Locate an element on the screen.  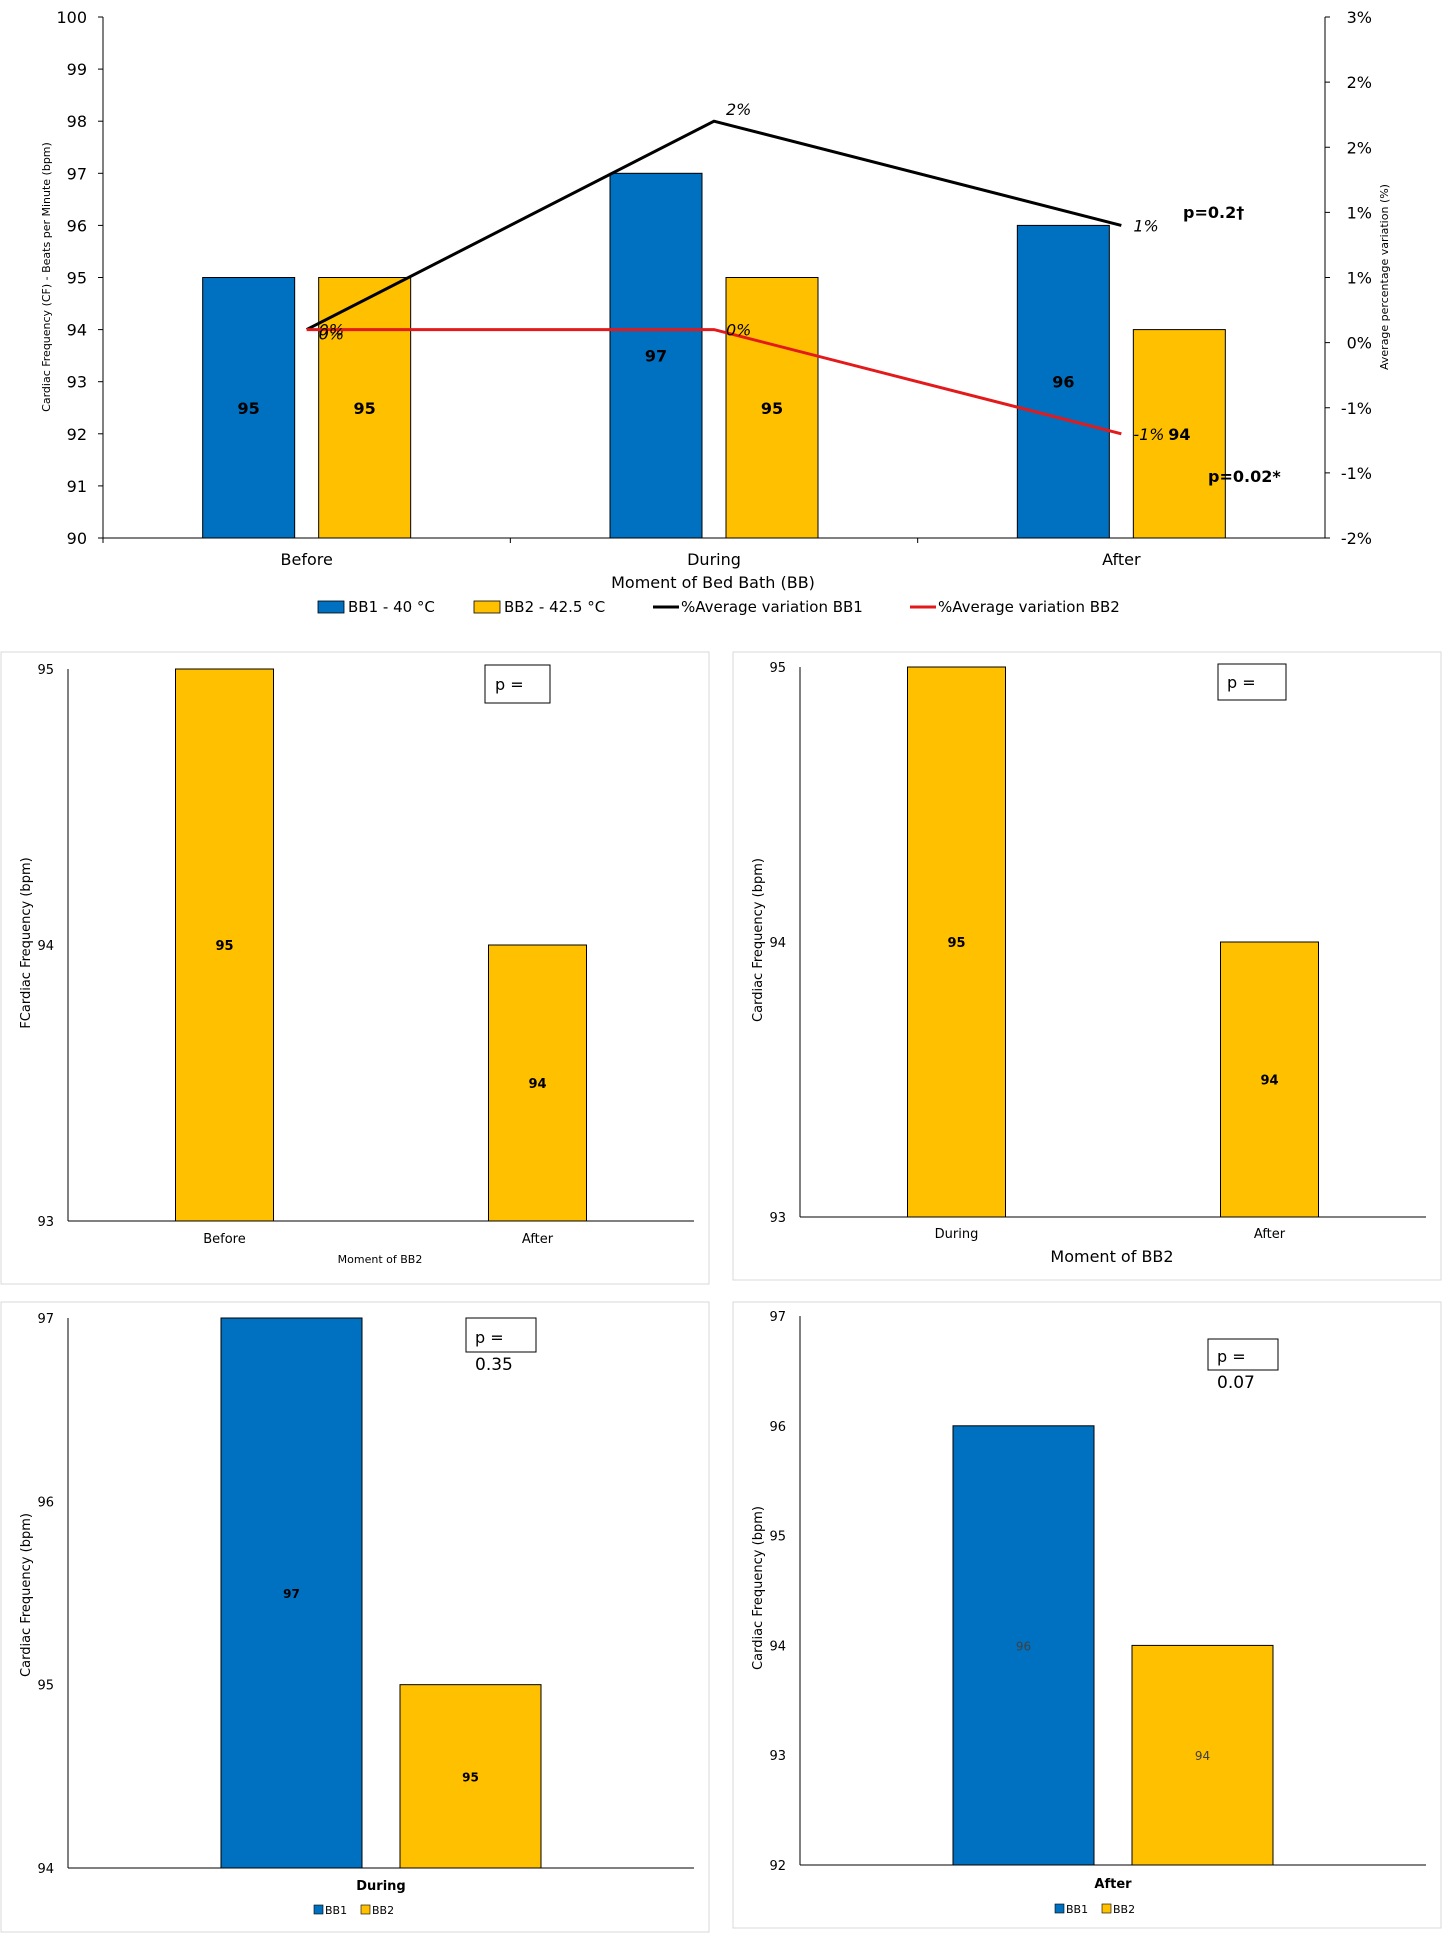
pA-x-tick-after: After is located at coordinates (538, 1239).